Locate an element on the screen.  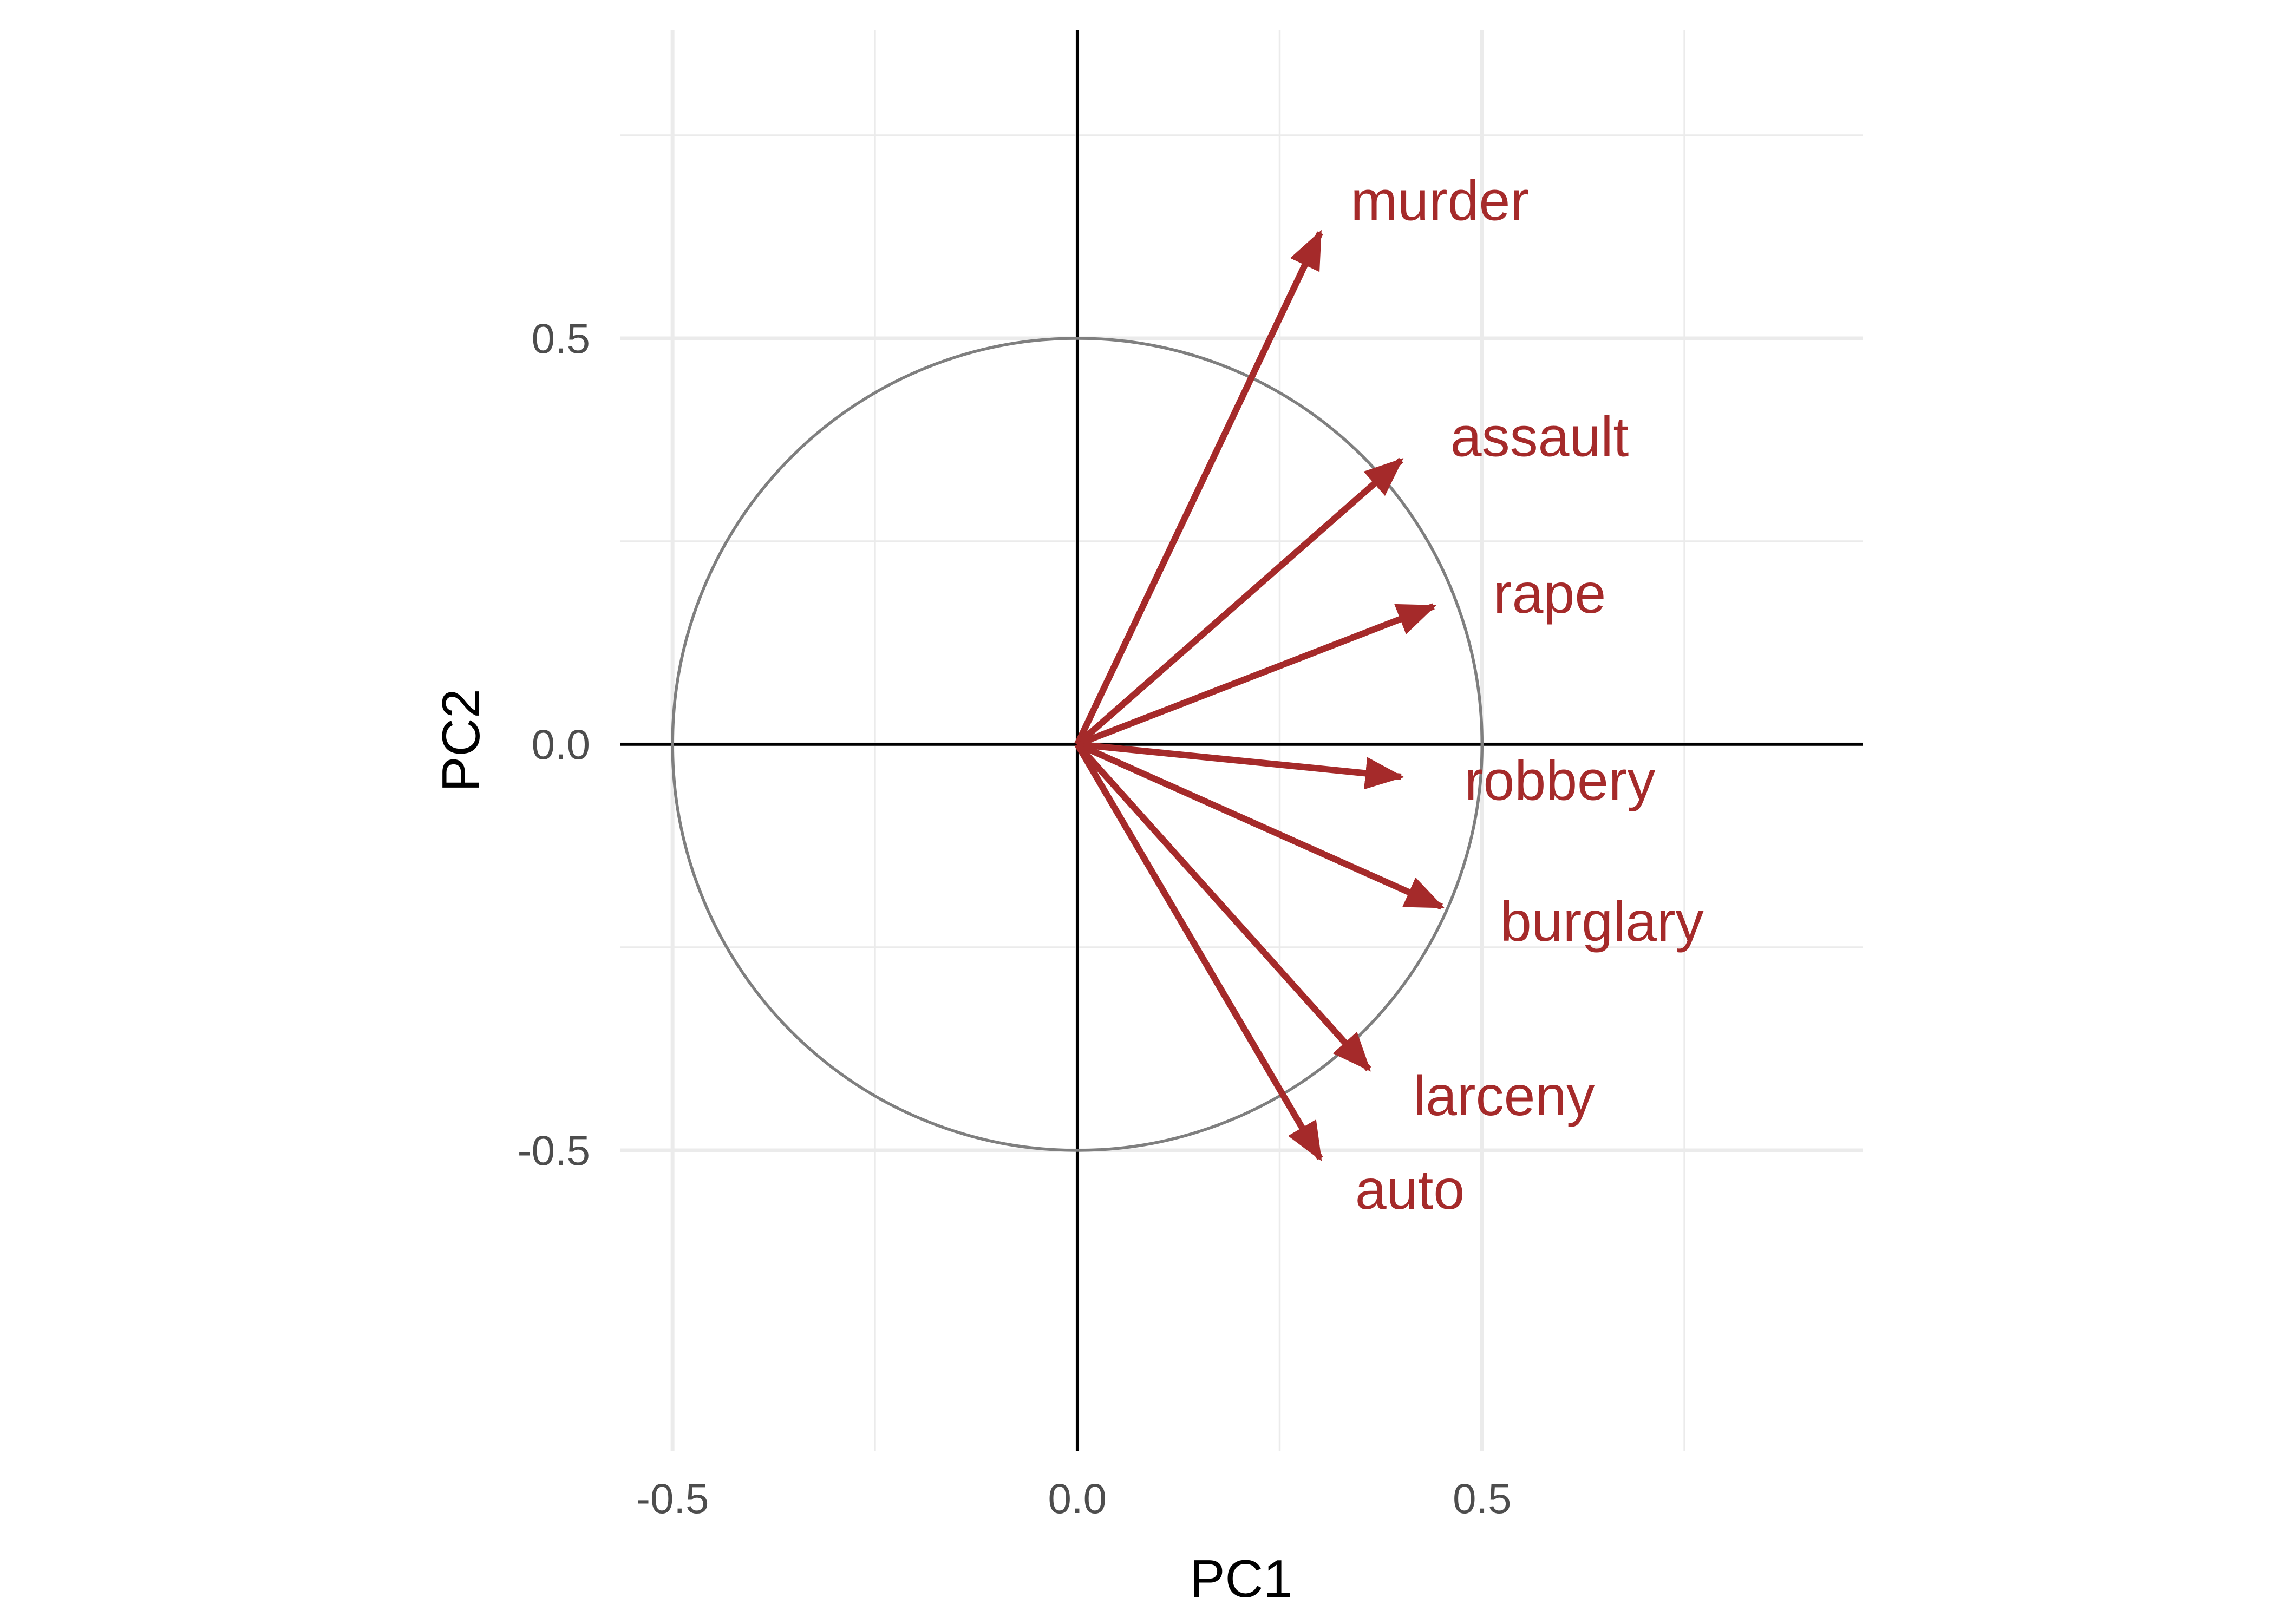
y-tick-label: -0.5 is located at coordinates (554, 1150).